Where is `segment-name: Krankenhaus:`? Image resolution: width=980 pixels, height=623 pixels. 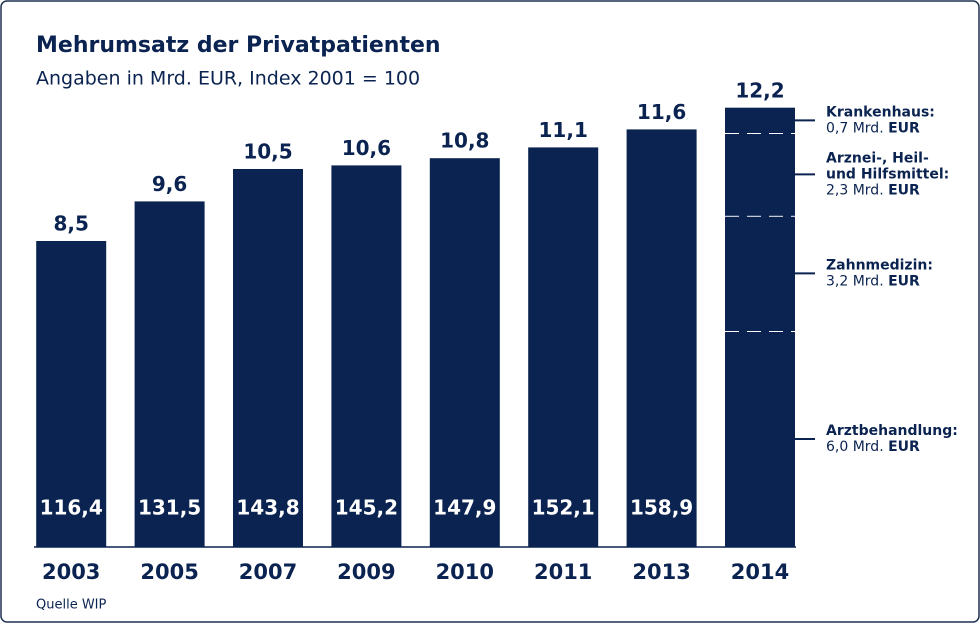
segment-name: Krankenhaus: is located at coordinates (880, 112).